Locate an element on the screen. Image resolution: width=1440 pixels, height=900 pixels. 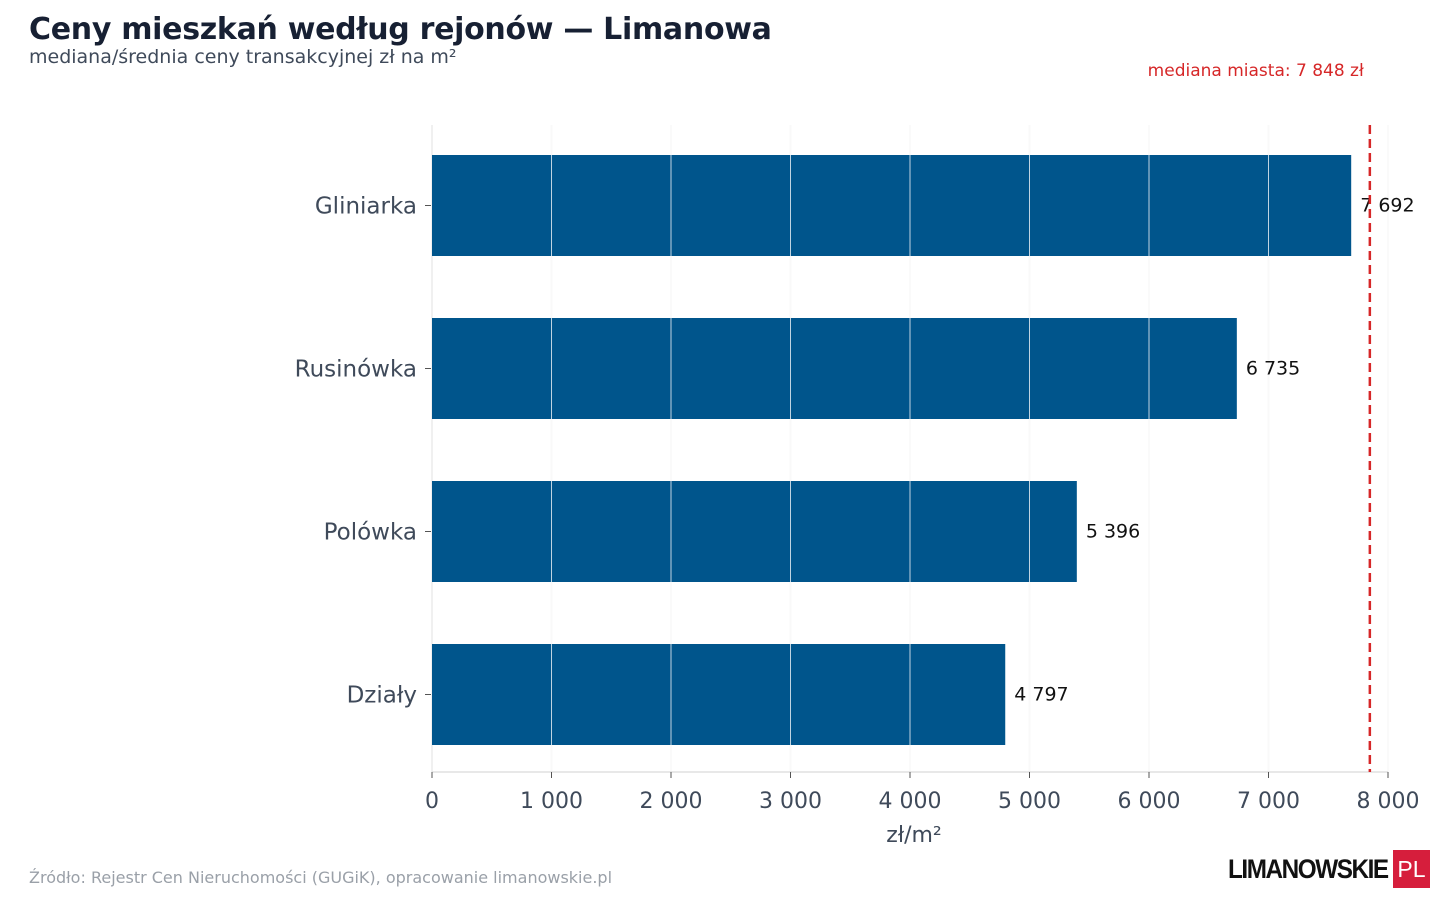
x-tick-label: 7 000 is located at coordinates (1268, 801).